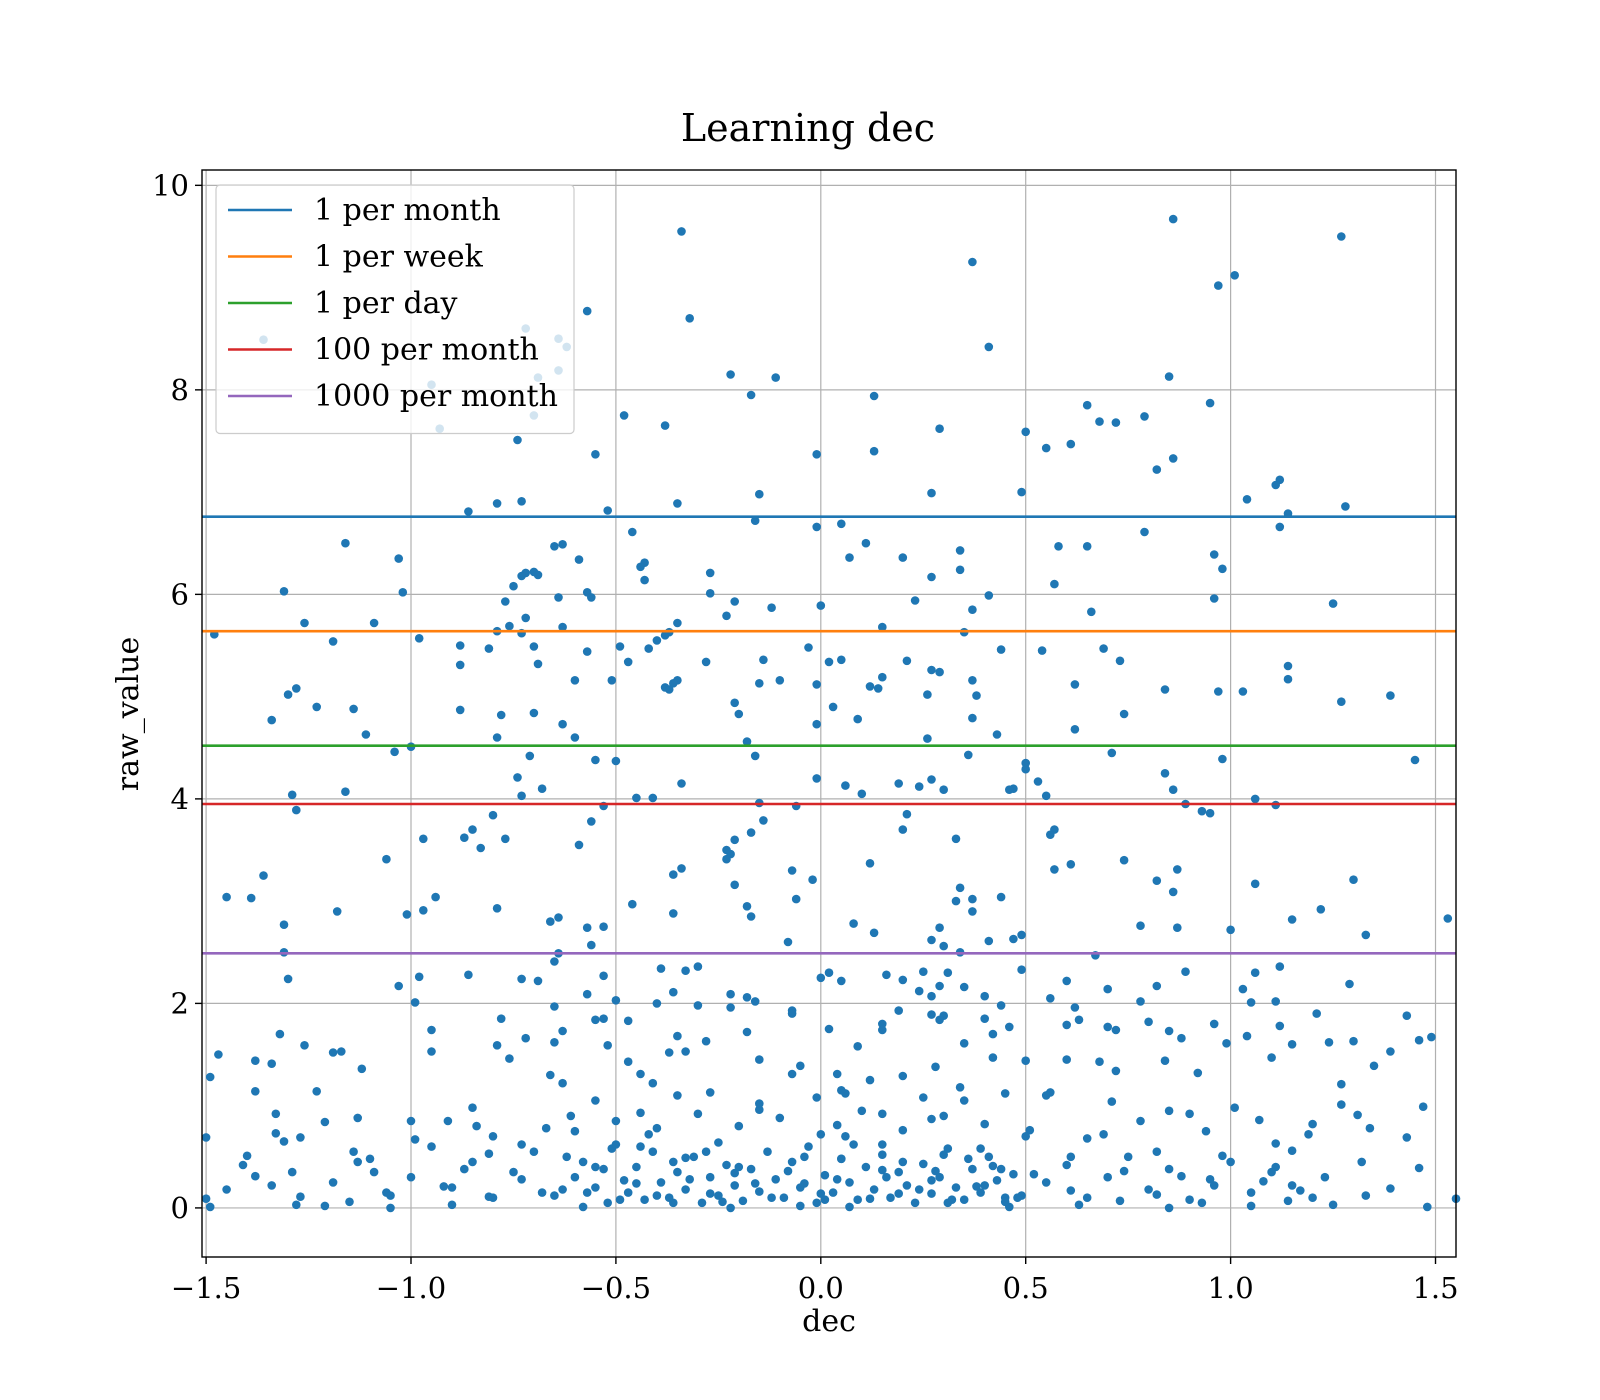 The height and width of the screenshot is (1400, 1600). What do you see at coordinates (407, 210) in the screenshot?
I see `legend-label: 1 per month` at bounding box center [407, 210].